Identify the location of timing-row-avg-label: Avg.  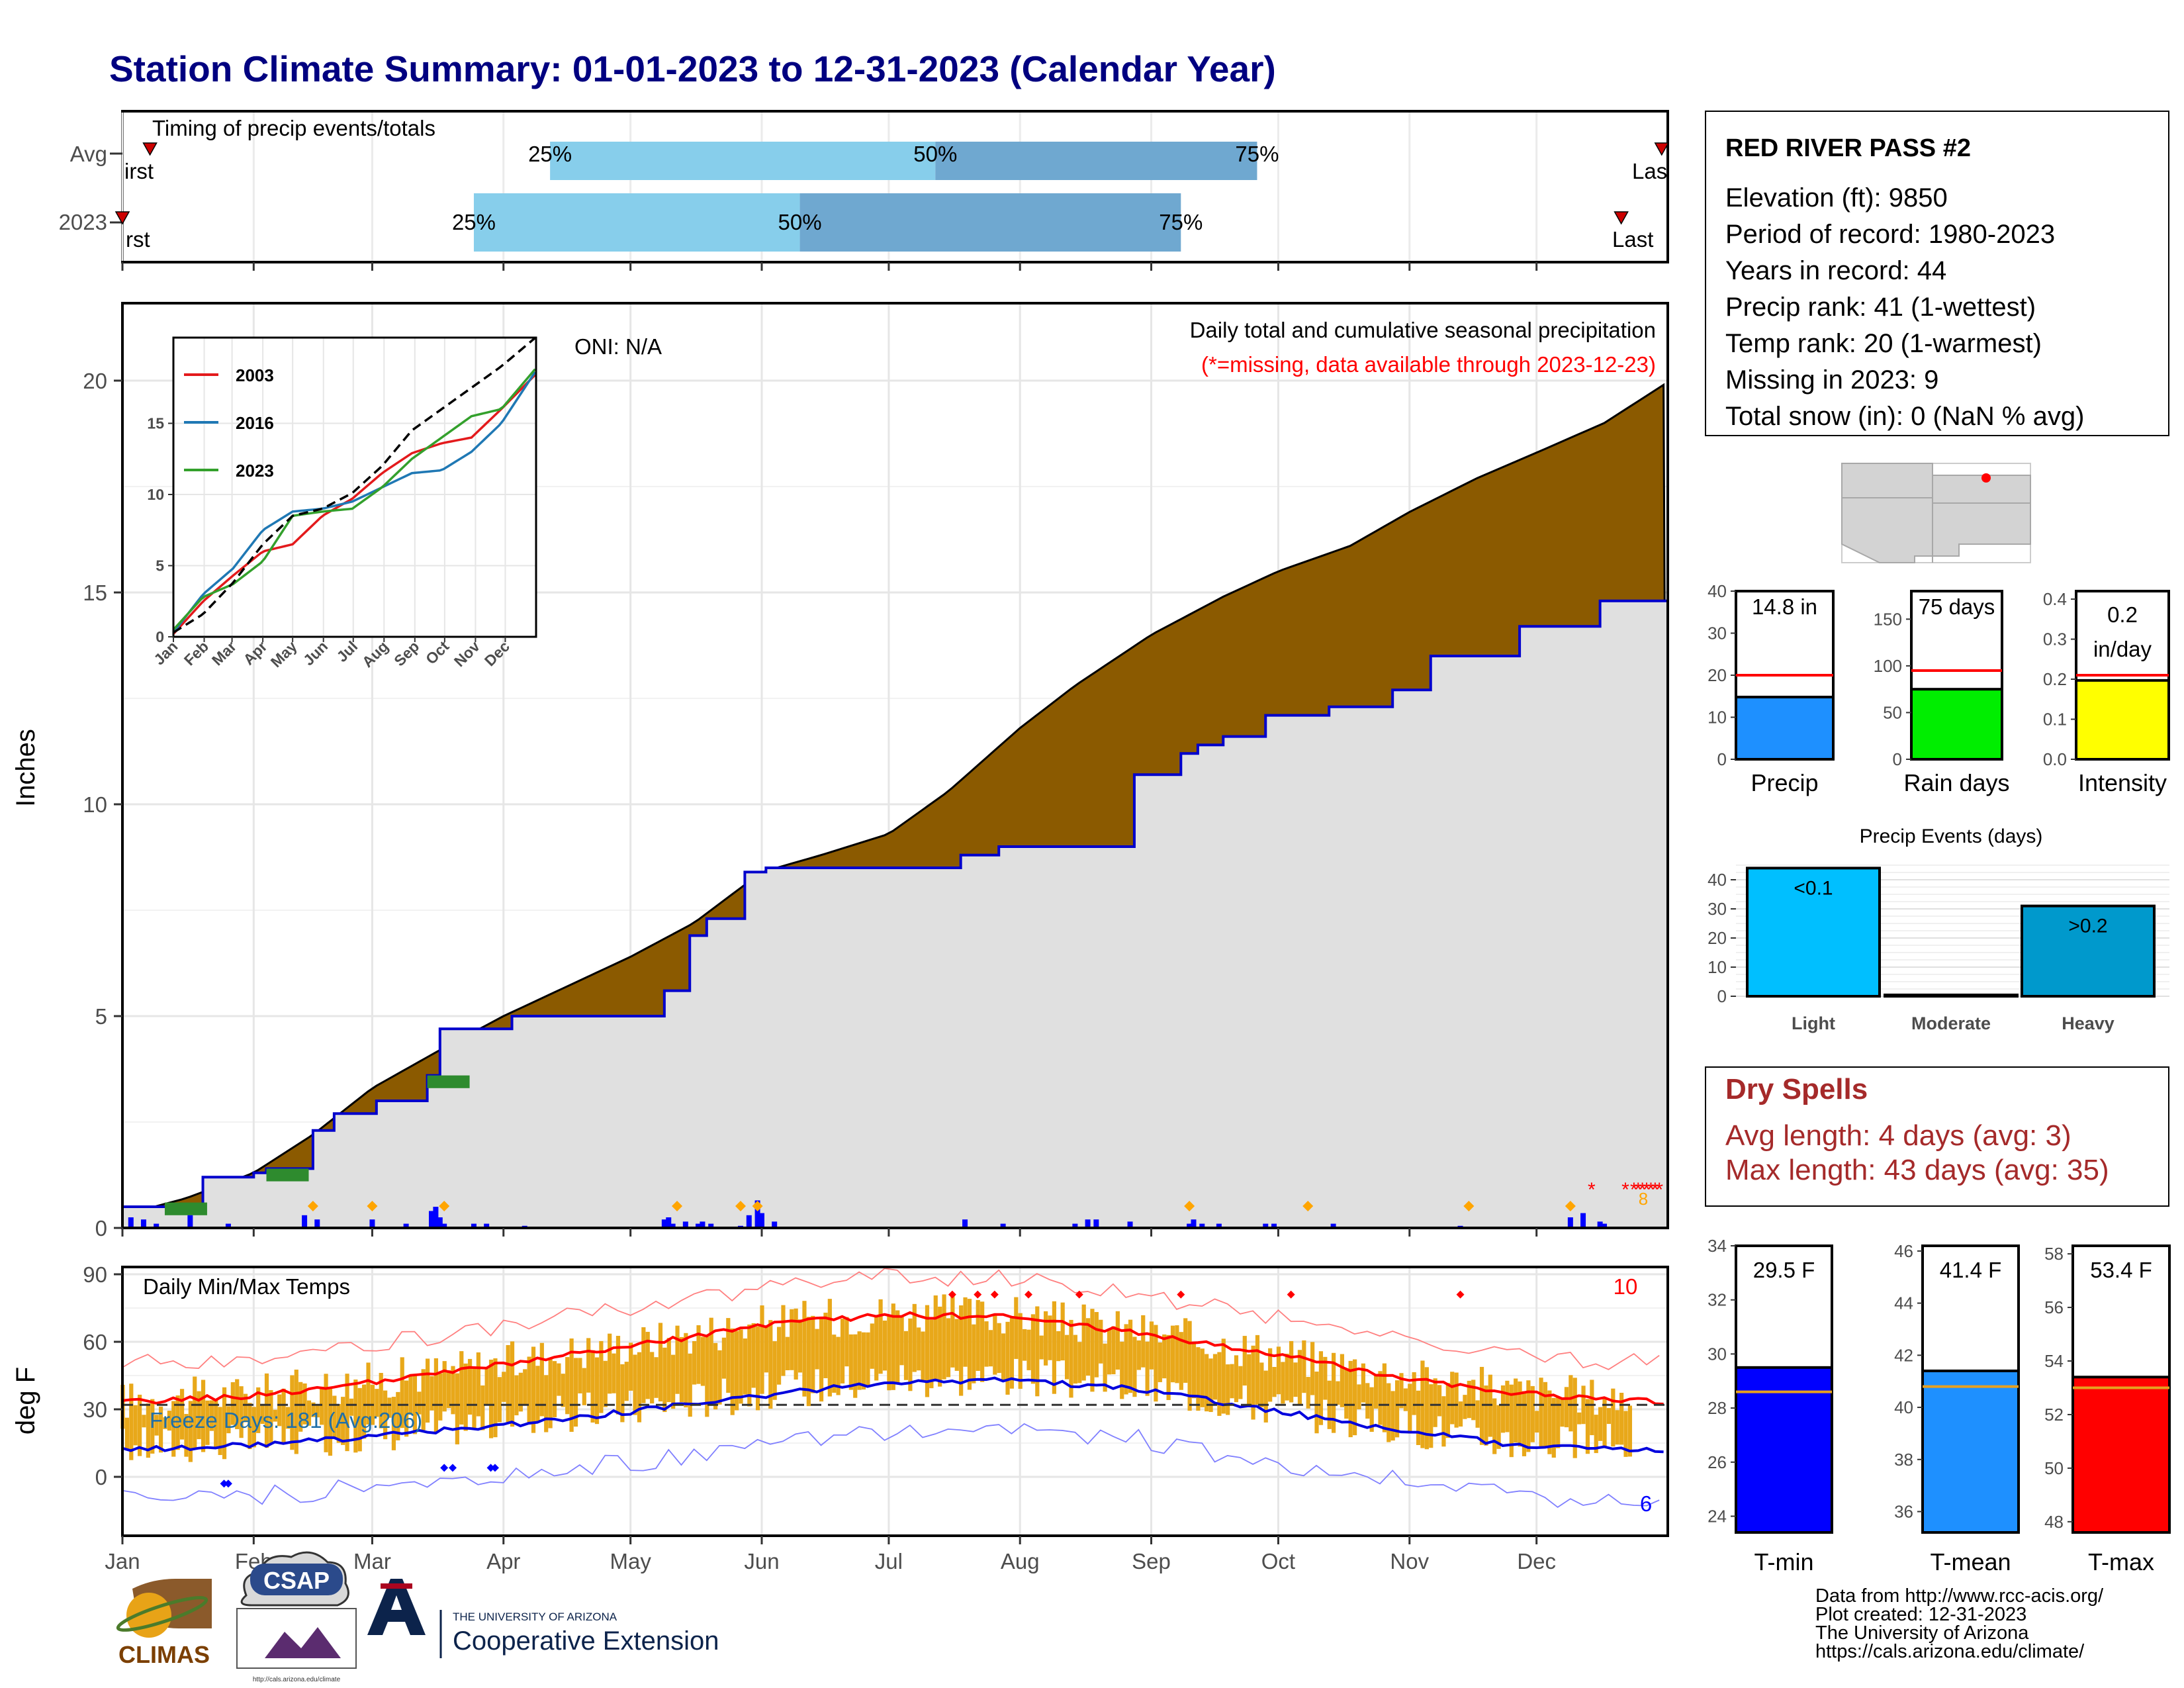
(88, 154).